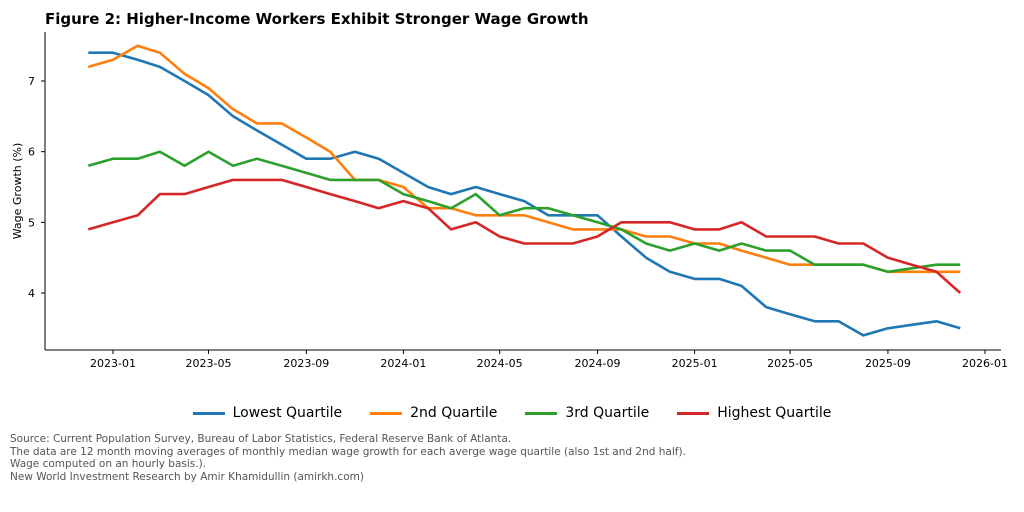  What do you see at coordinates (108, 464) in the screenshot?
I see `footnote-line: Wage computed on an hourly basis.).` at bounding box center [108, 464].